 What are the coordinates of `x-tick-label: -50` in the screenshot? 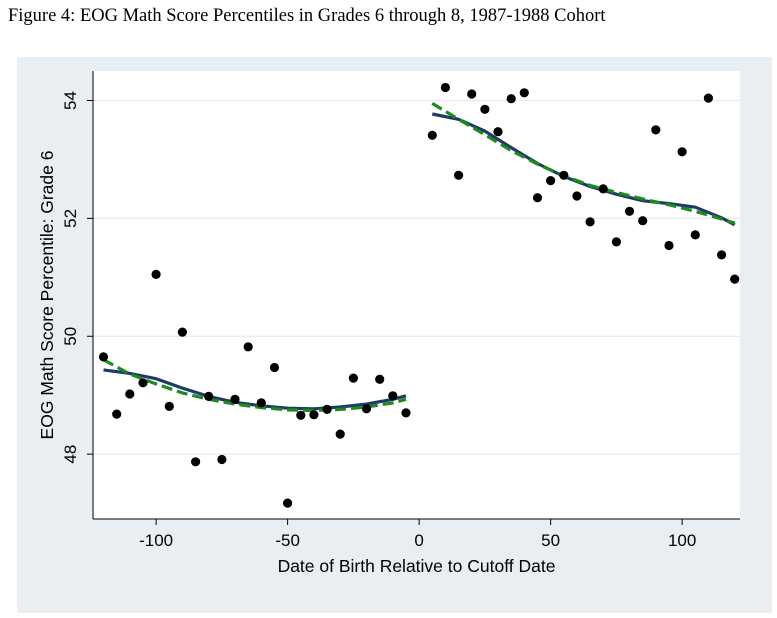 It's located at (287, 540).